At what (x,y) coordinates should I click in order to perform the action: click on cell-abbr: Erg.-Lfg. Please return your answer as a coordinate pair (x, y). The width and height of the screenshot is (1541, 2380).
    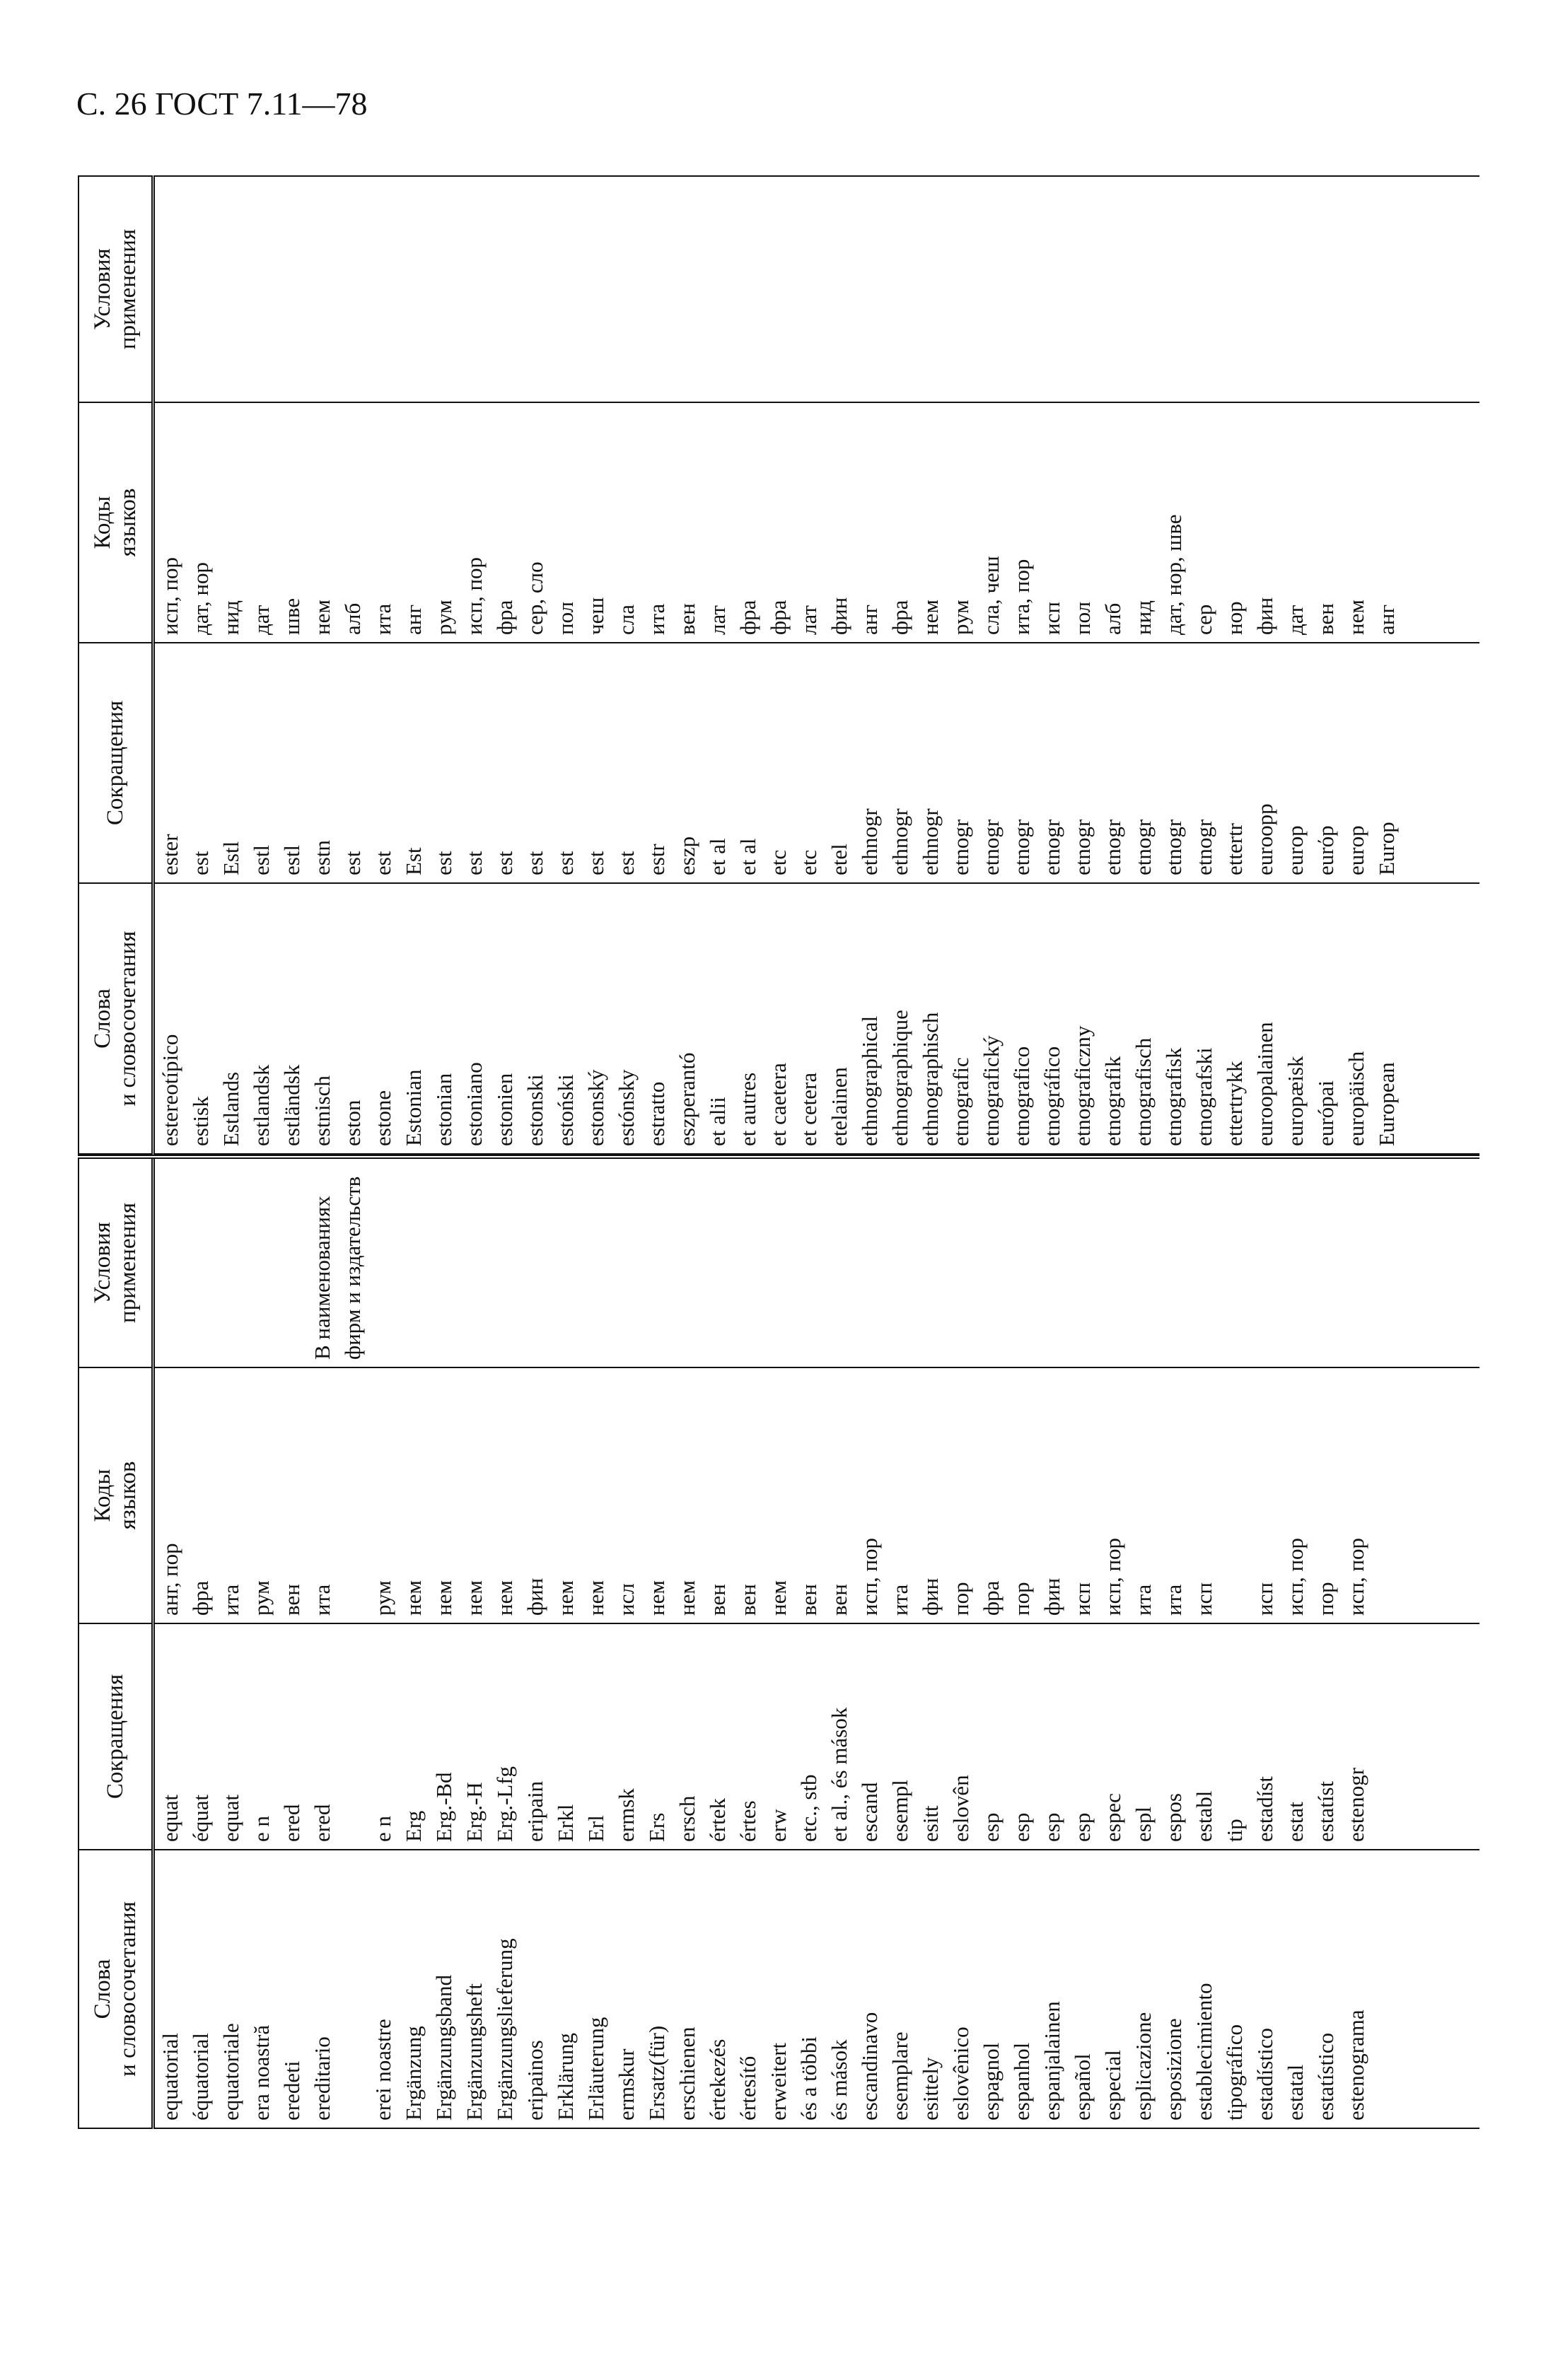
    Looking at the image, I should click on (505, 1736).